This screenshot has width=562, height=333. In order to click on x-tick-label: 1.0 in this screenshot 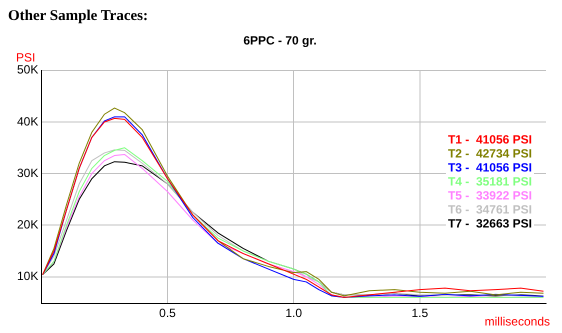, I will do `click(293, 313)`.